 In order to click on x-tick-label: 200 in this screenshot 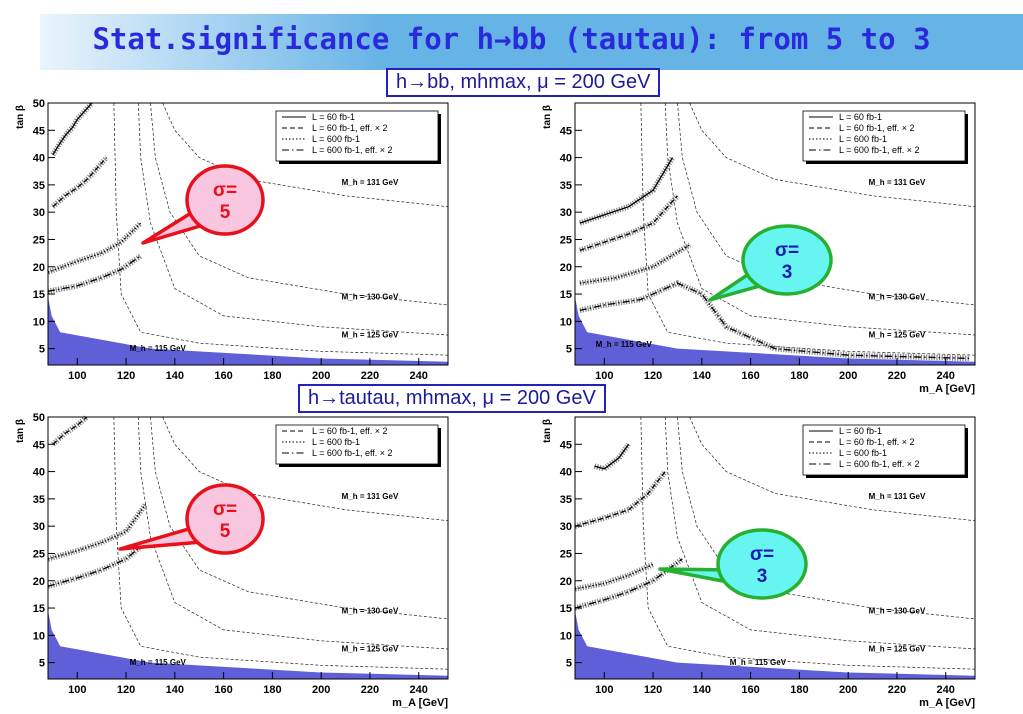, I will do `click(848, 690)`.